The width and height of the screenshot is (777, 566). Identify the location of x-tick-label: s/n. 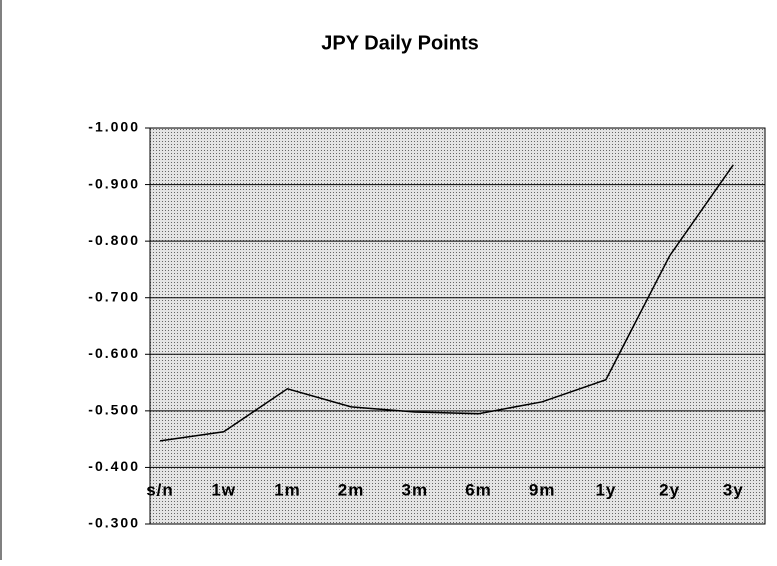
(160, 489).